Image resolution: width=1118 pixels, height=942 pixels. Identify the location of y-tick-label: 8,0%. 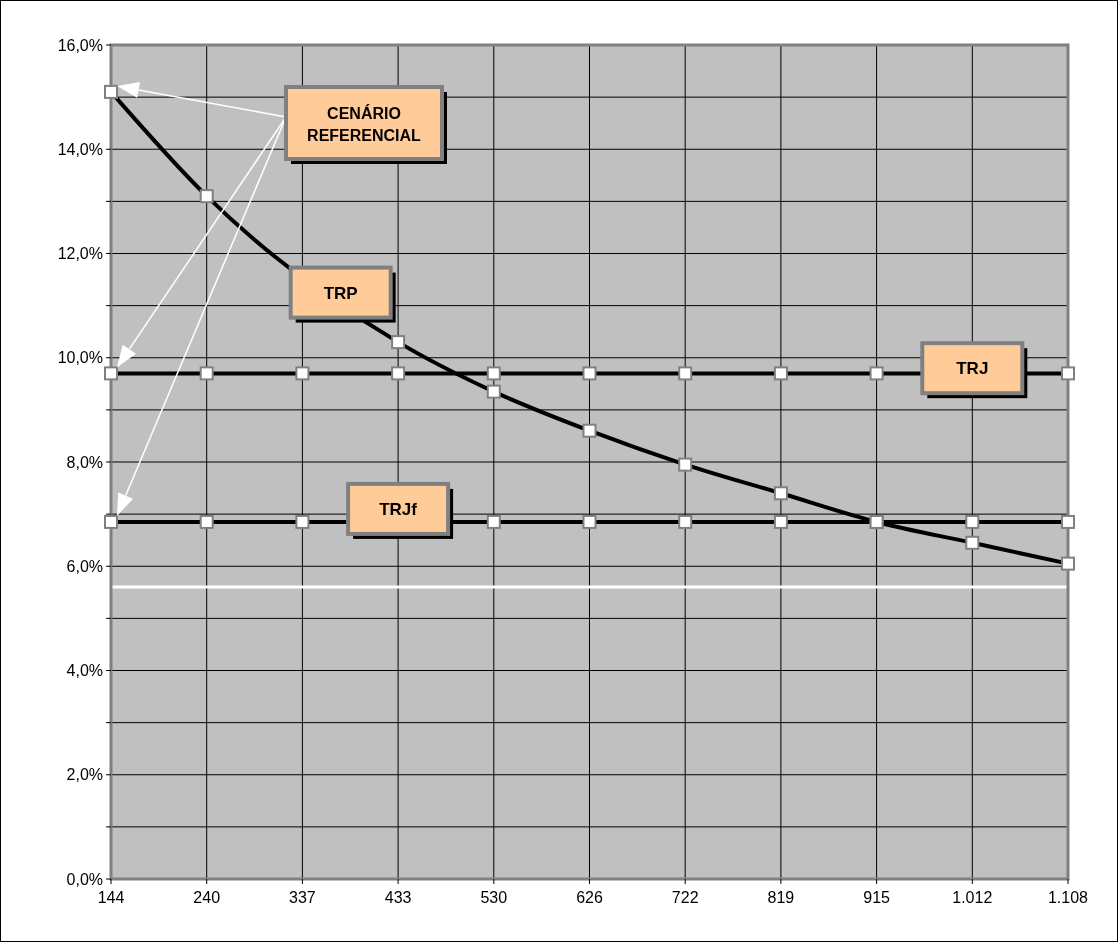
(84, 462).